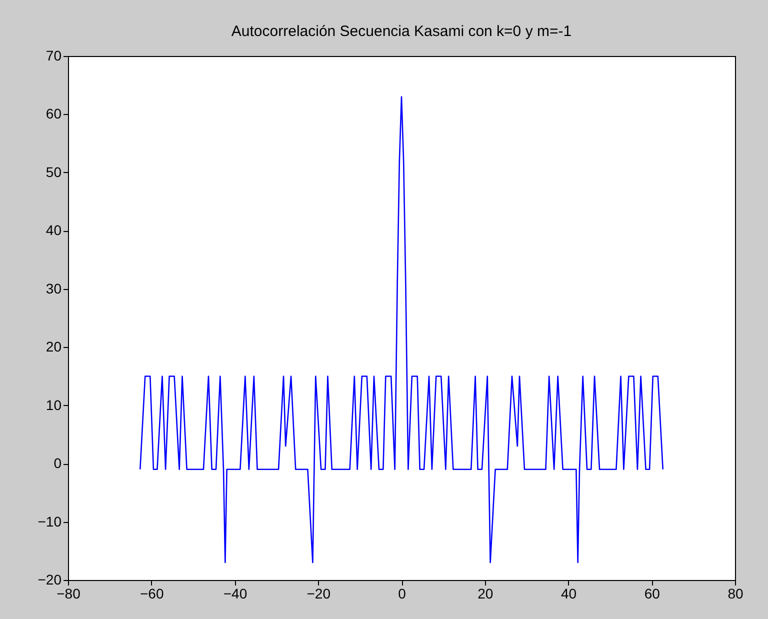  What do you see at coordinates (401, 31) in the screenshot?
I see `chart-title: Autocorrelación Secuencia Kasami con k=0 y m=-1` at bounding box center [401, 31].